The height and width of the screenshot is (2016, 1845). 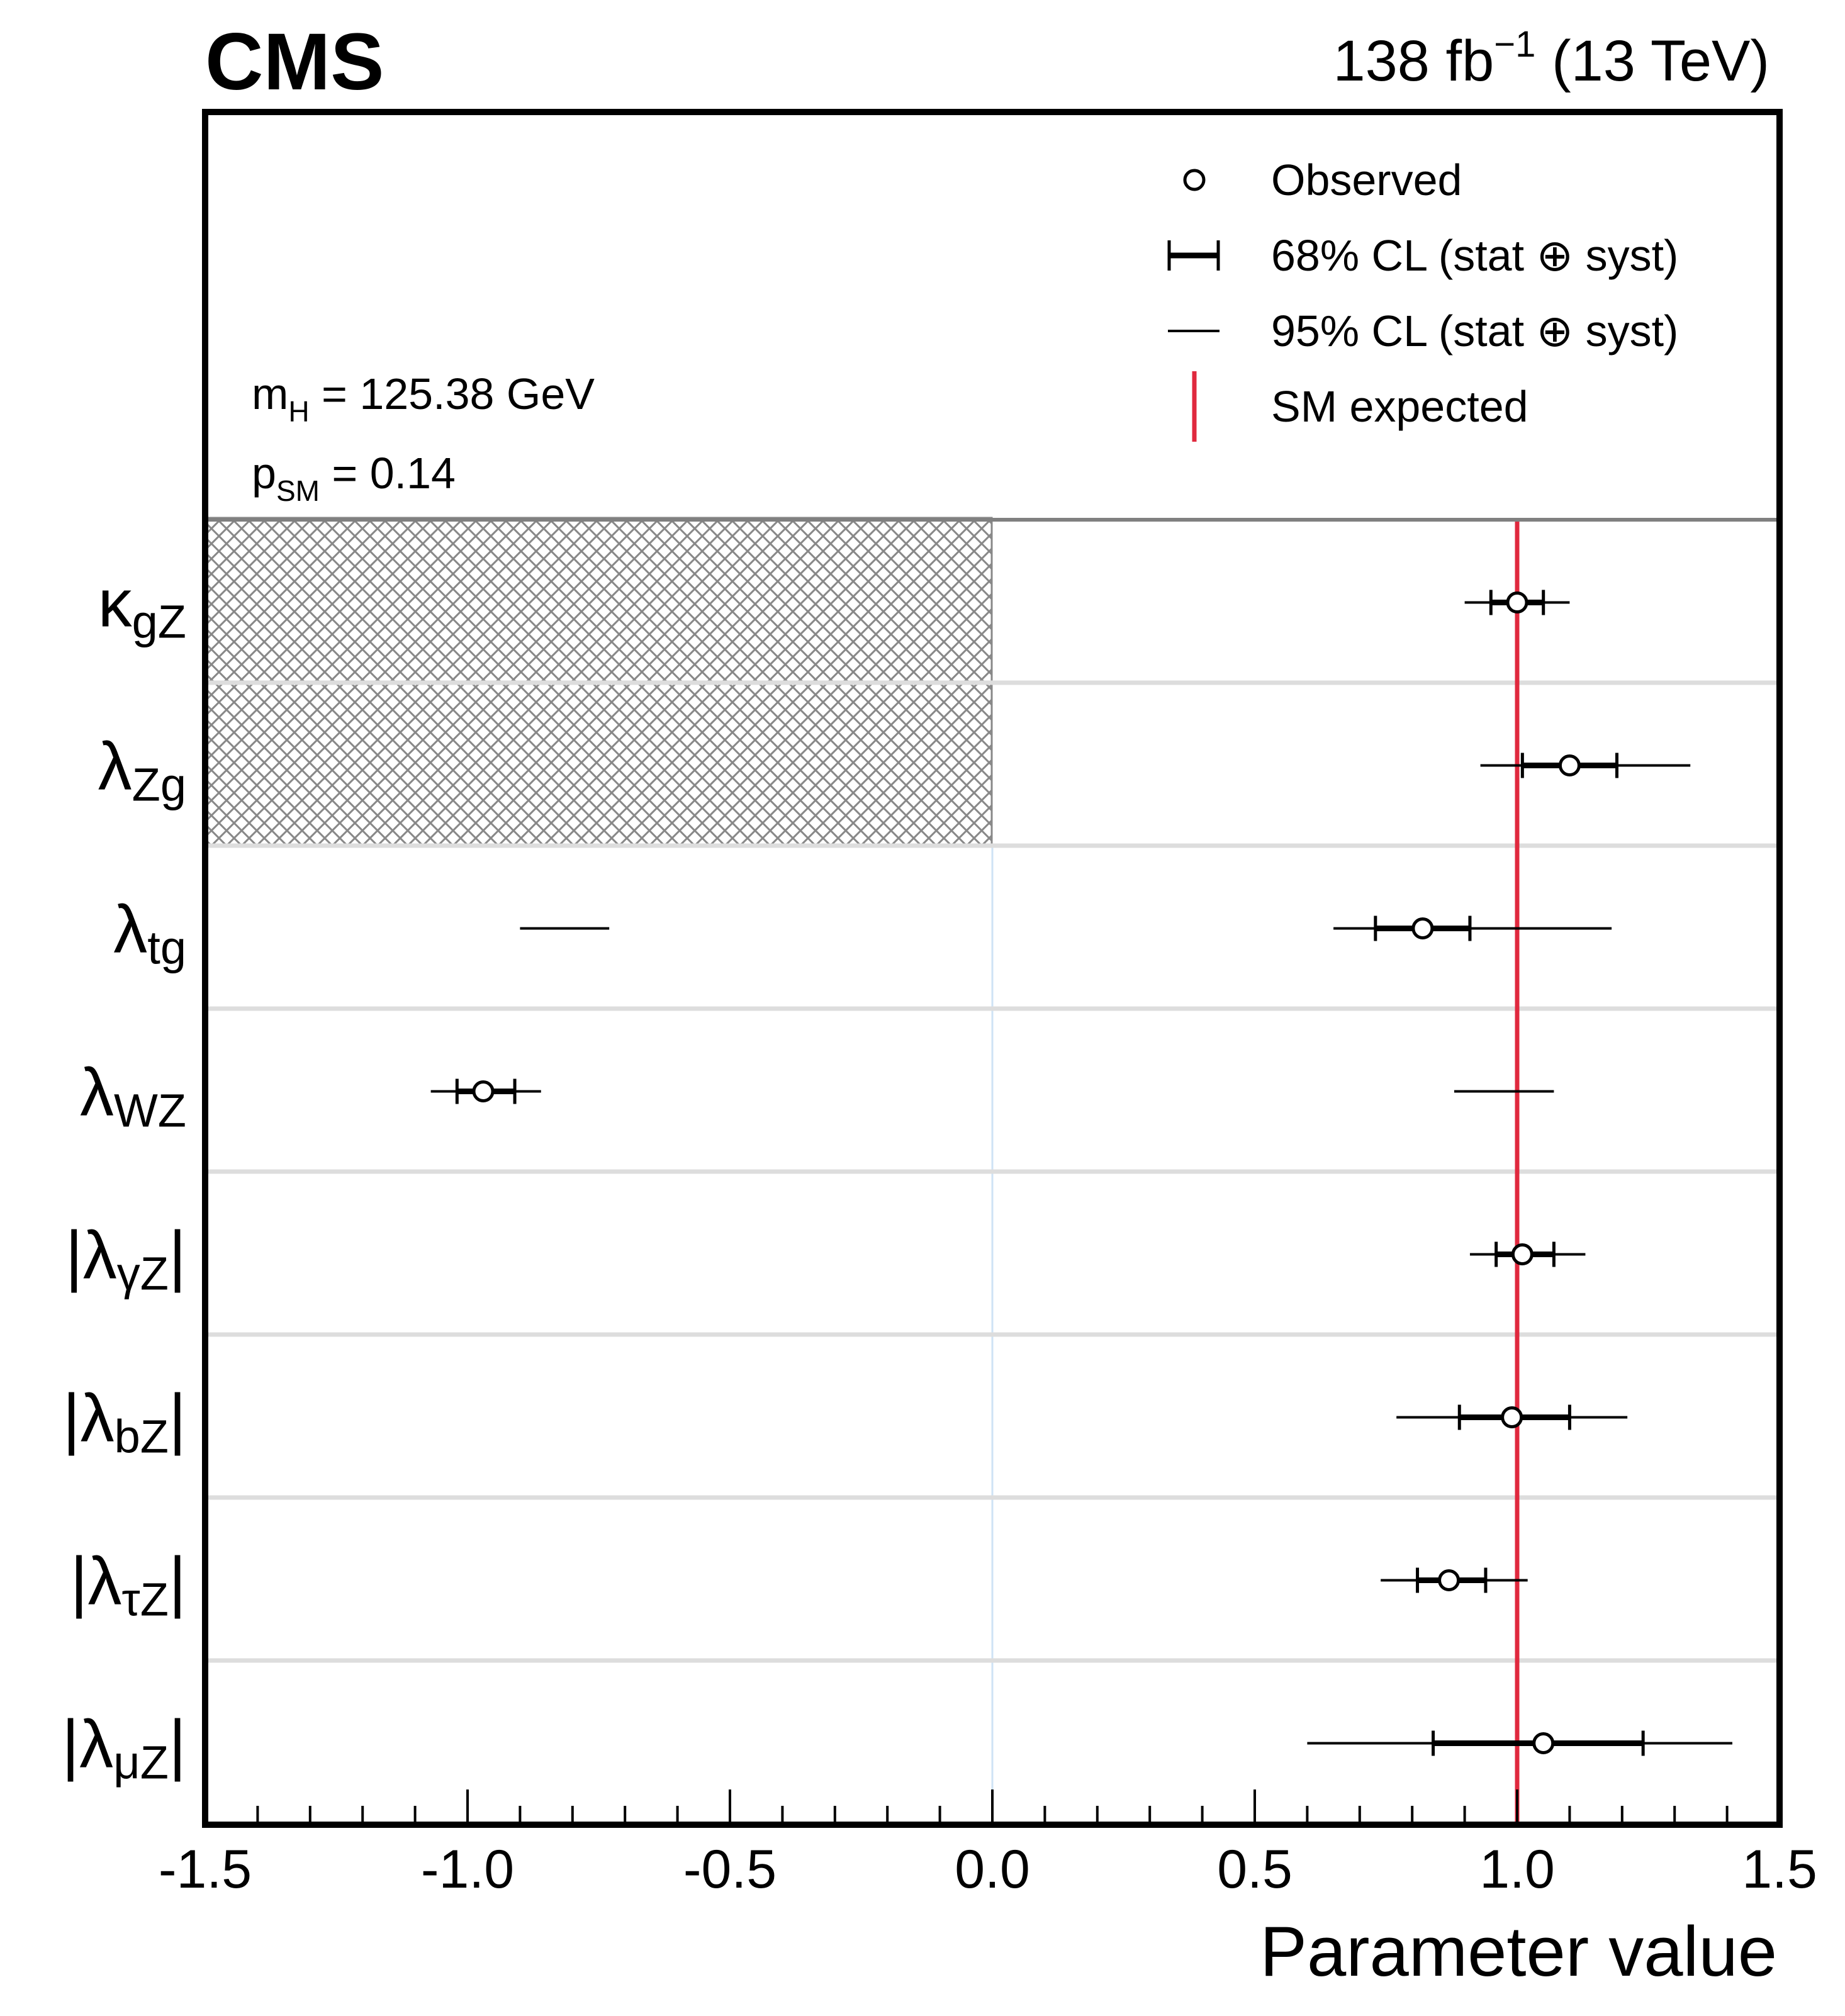 What do you see at coordinates (1399, 406) in the screenshot?
I see `legend-sm-label: SM expected` at bounding box center [1399, 406].